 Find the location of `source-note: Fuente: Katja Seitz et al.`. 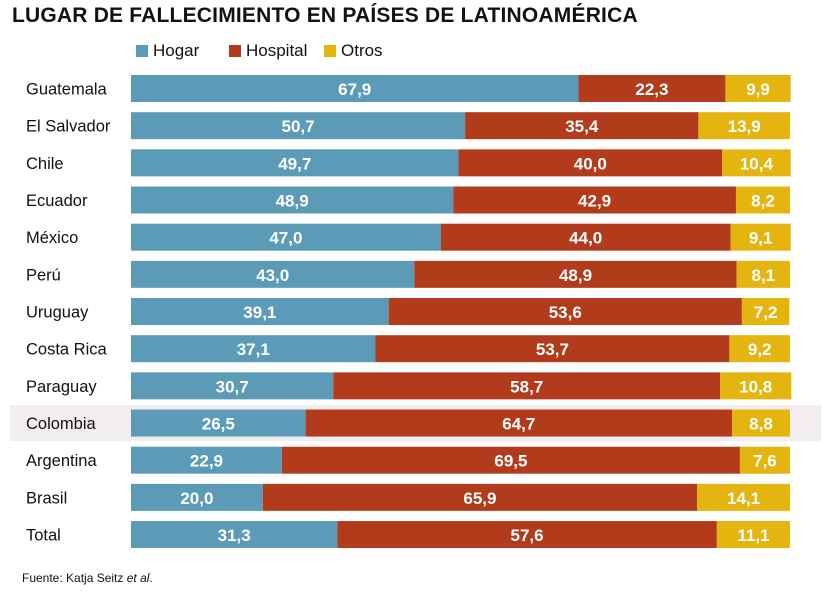

source-note: Fuente: Katja Seitz et al. is located at coordinates (87, 578).